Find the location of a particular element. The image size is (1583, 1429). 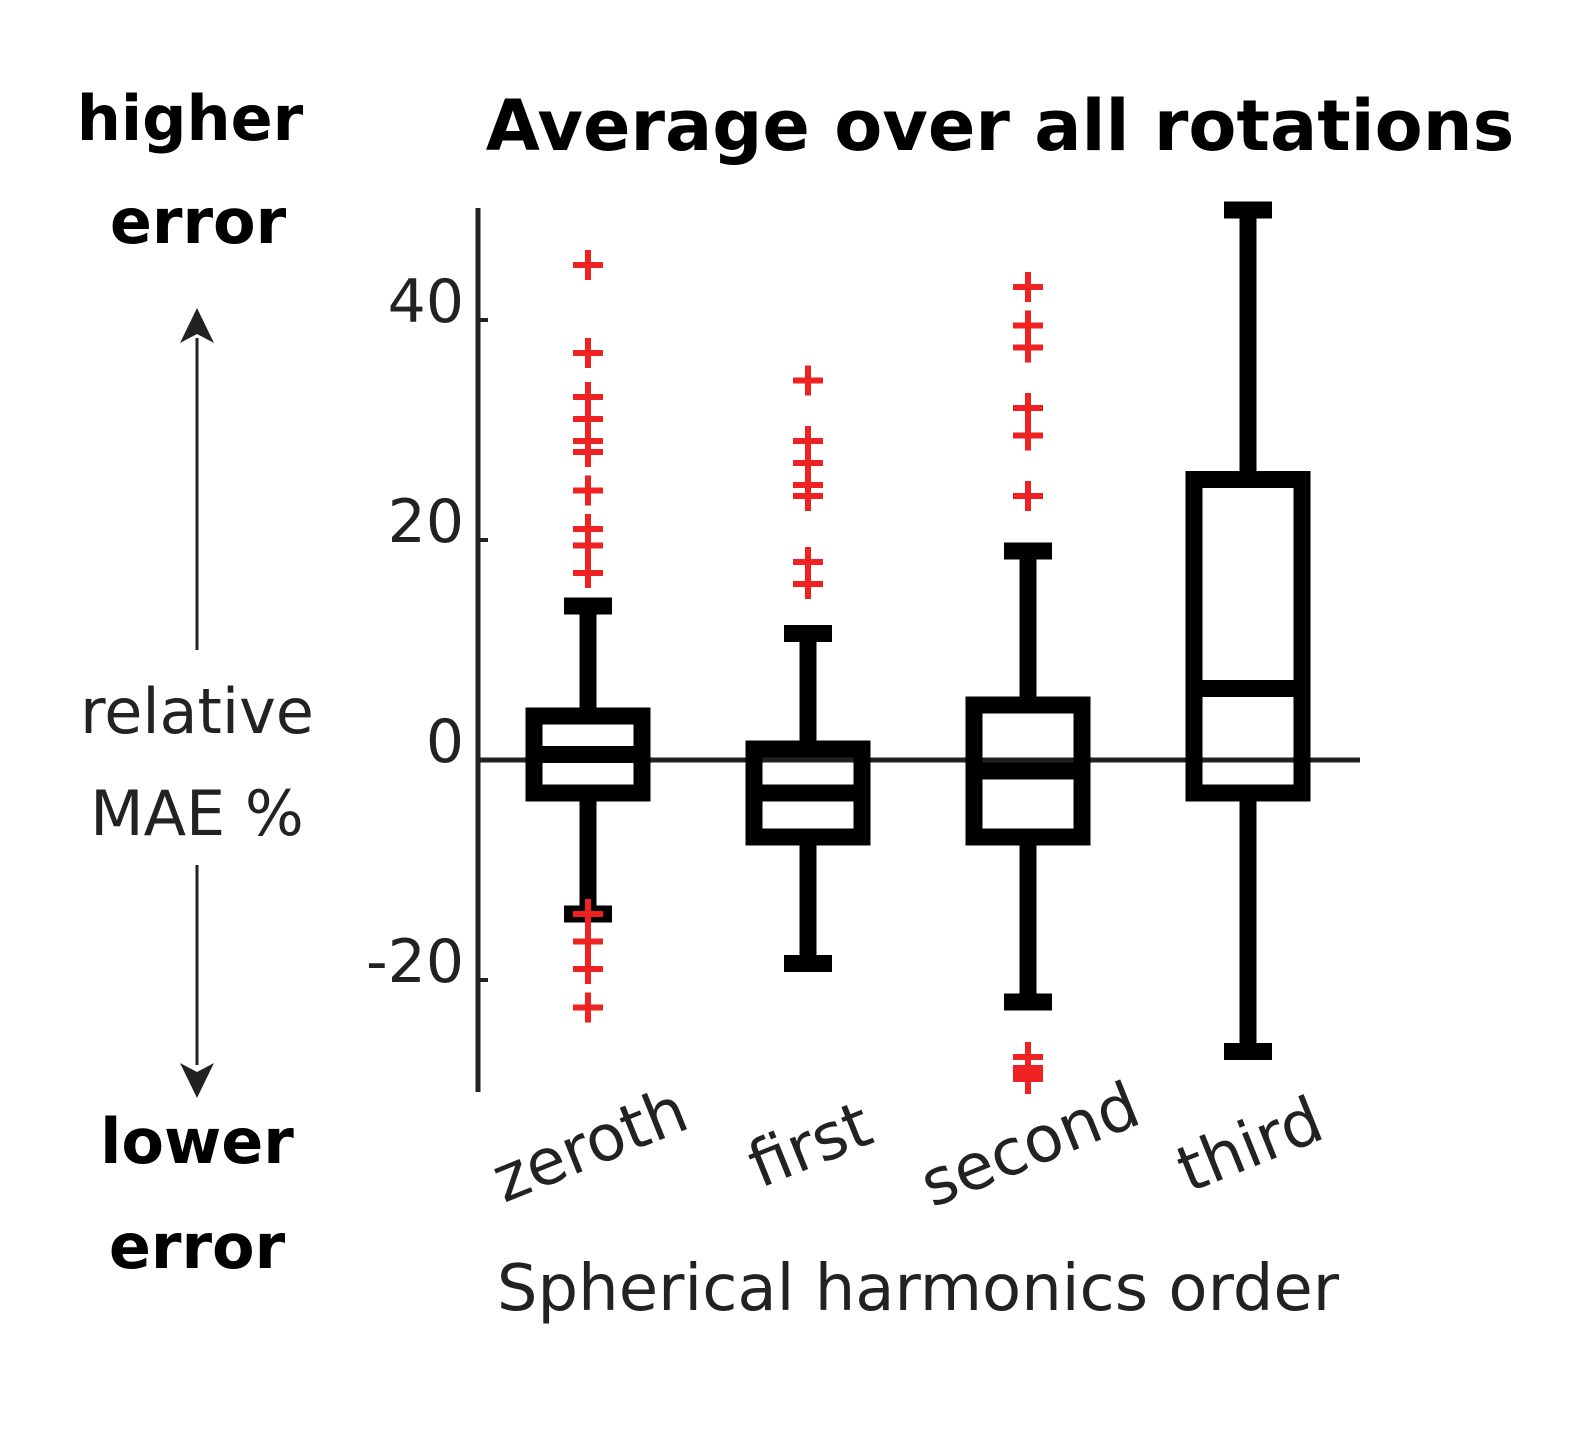

higher-error-line2: error is located at coordinates (198, 221).